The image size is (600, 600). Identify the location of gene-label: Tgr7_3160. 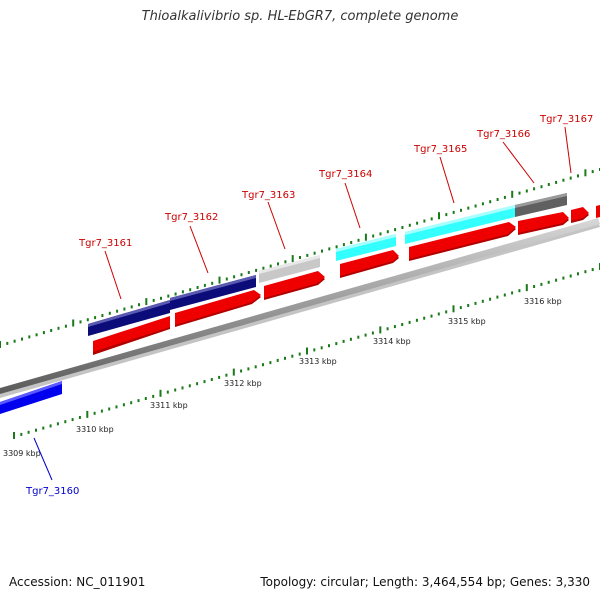
(52, 491).